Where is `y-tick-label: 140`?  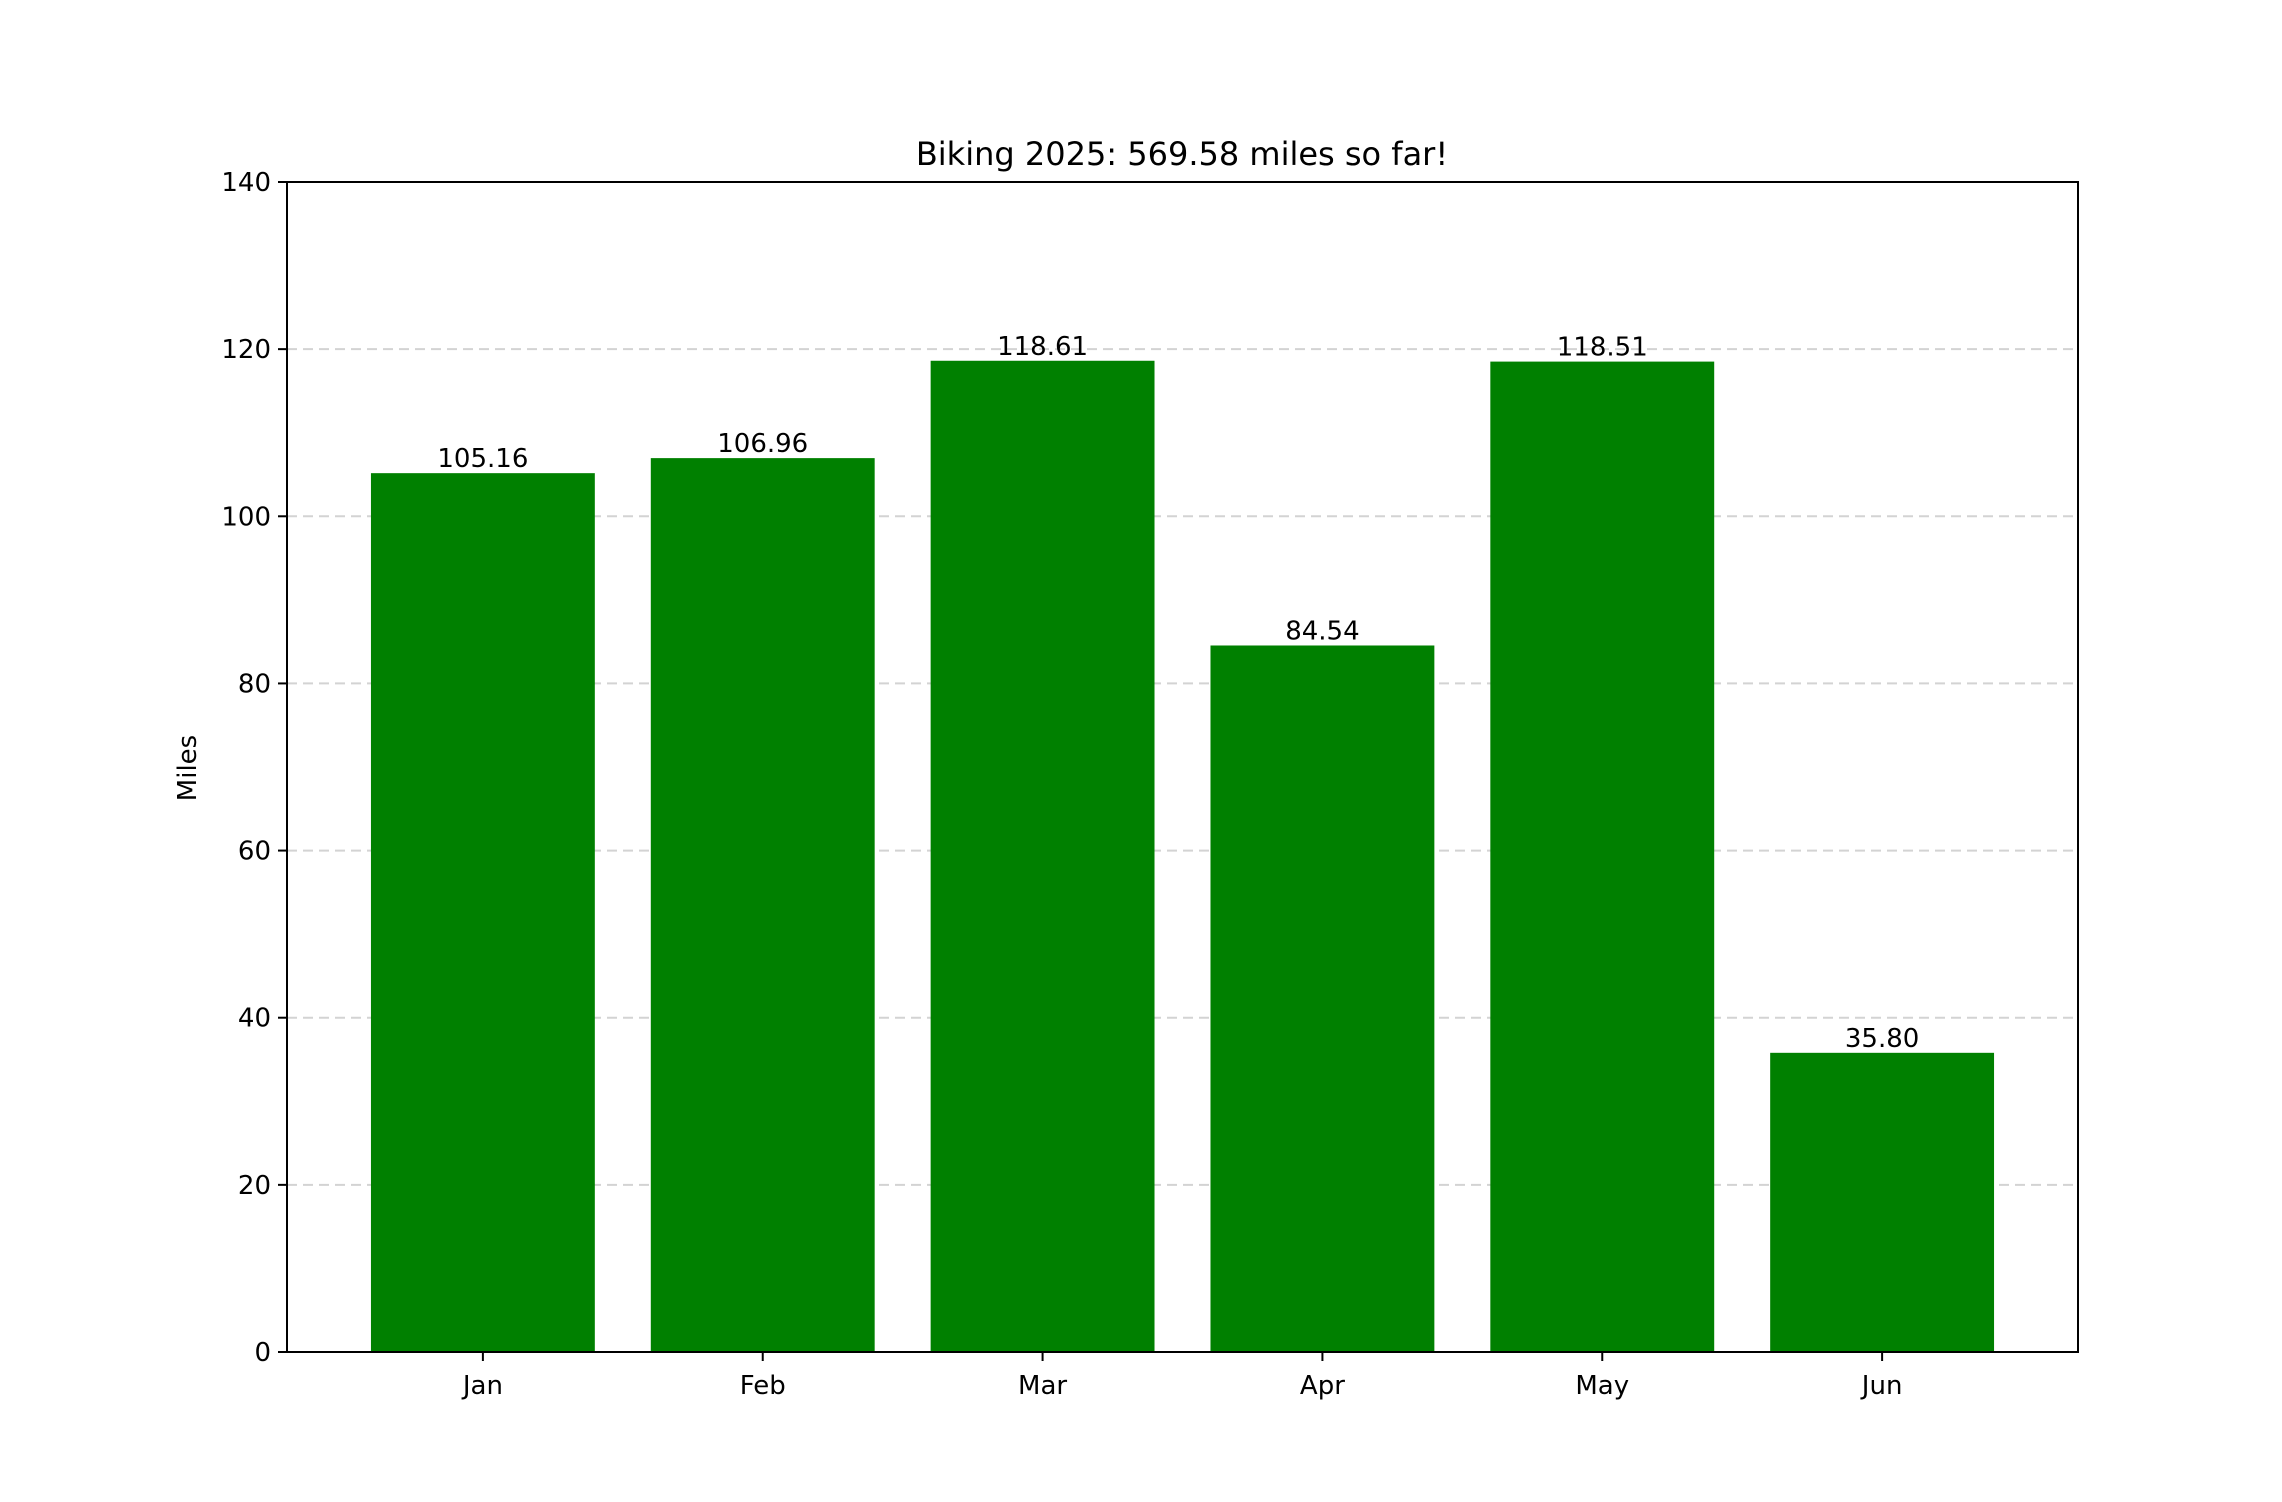
y-tick-label: 140 is located at coordinates (246, 183).